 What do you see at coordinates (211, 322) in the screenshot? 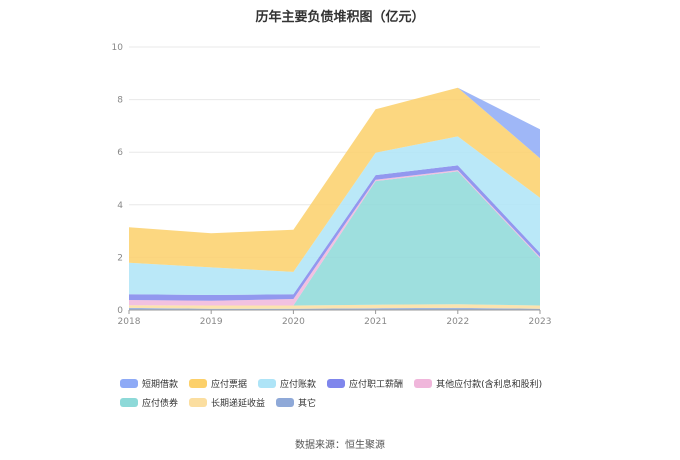
I see `x-tick-label: 2019` at bounding box center [211, 322].